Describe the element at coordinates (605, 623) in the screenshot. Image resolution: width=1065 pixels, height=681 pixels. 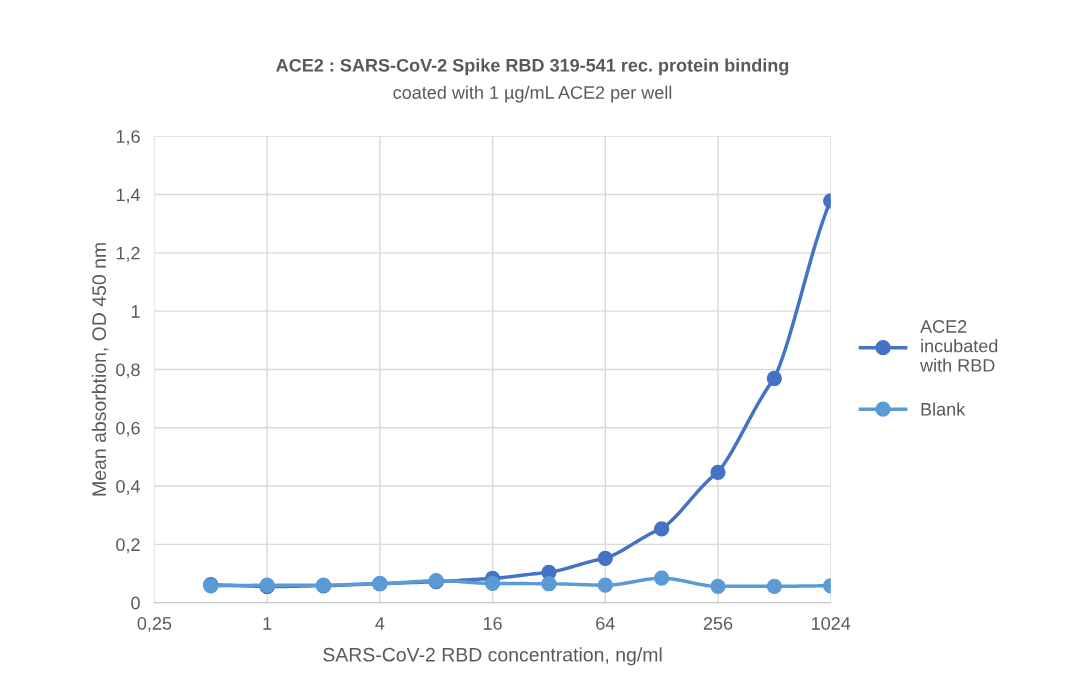
I see `x-tick-label: 64` at that location.